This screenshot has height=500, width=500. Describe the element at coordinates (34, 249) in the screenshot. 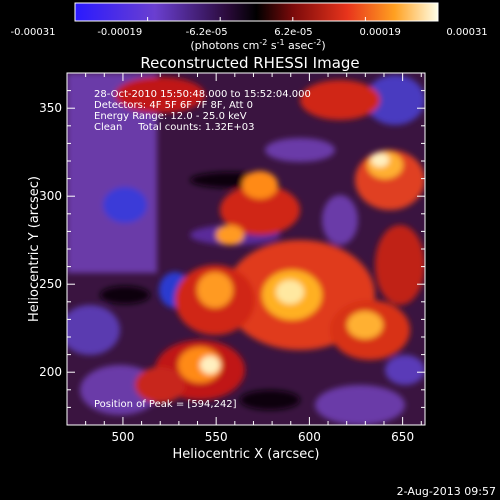

I see `y-axis-label: Heliocentric Y (arcsec)` at that location.